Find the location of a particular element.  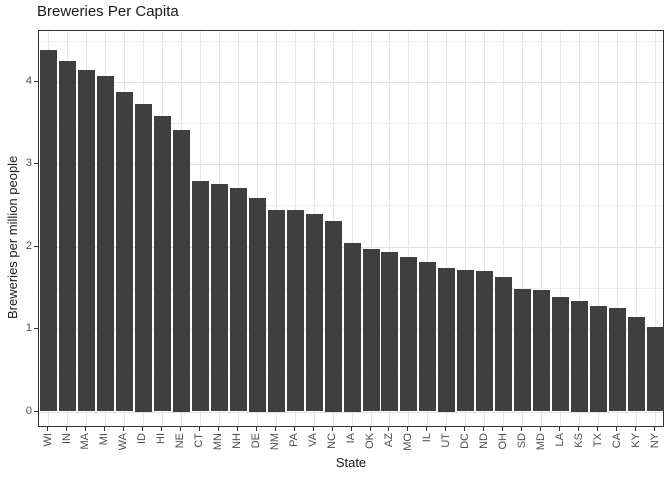

bar-PA is located at coordinates (295, 311).